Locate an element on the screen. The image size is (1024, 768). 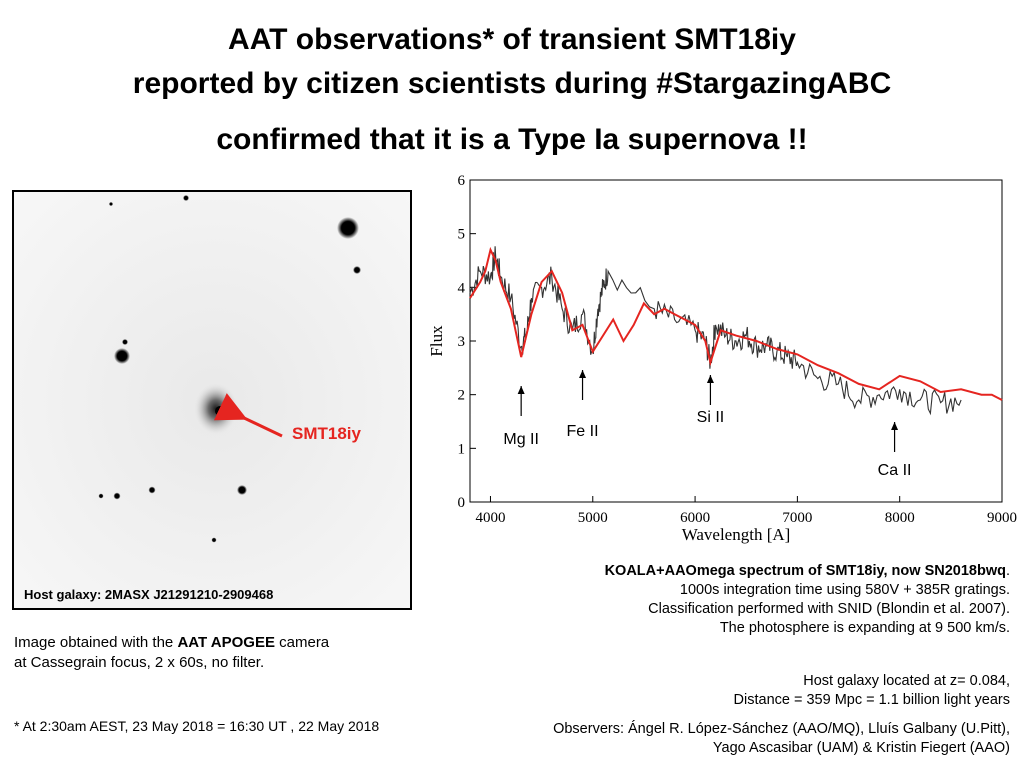
y-tick-label: 3 is located at coordinates (462, 342).